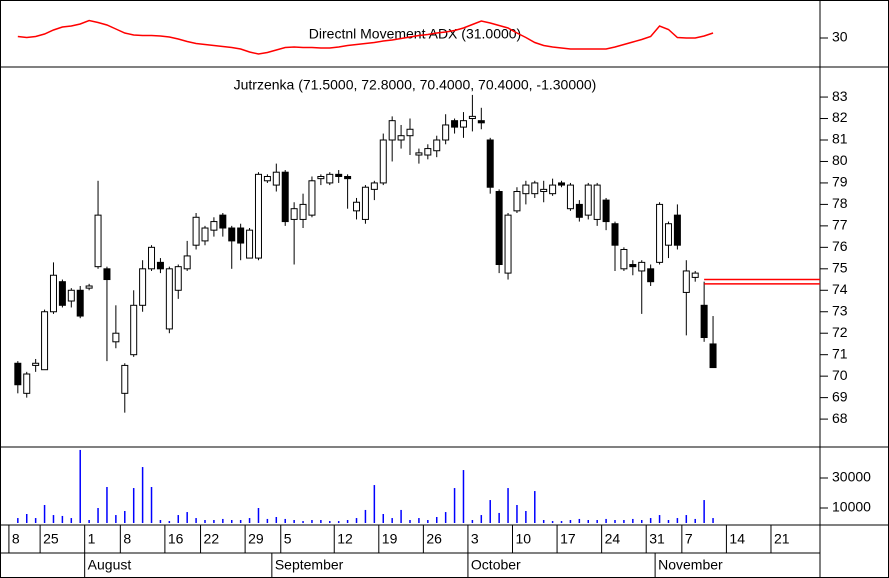 This screenshot has width=889, height=578. Describe the element at coordinates (256, 539) in the screenshot. I see `x-tick-label: 29` at that location.